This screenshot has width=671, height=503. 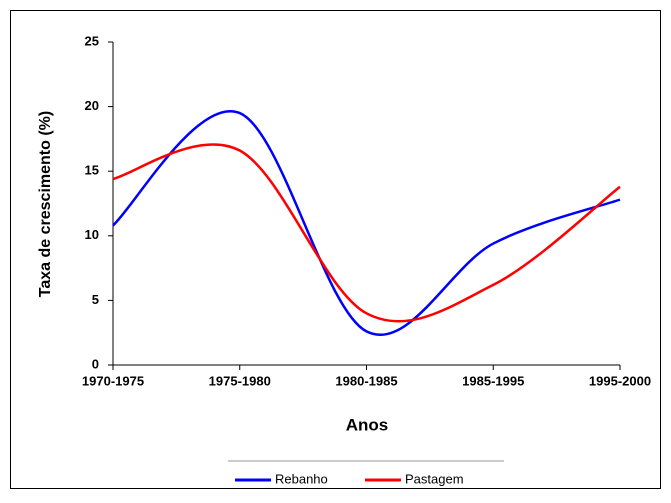 I want to click on y-tick-label: 10, so click(x=92, y=234).